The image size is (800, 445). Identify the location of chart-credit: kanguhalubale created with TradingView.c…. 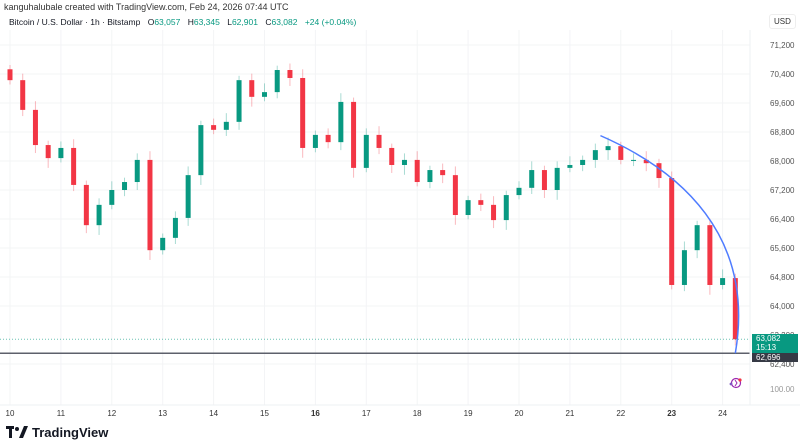
(146, 7).